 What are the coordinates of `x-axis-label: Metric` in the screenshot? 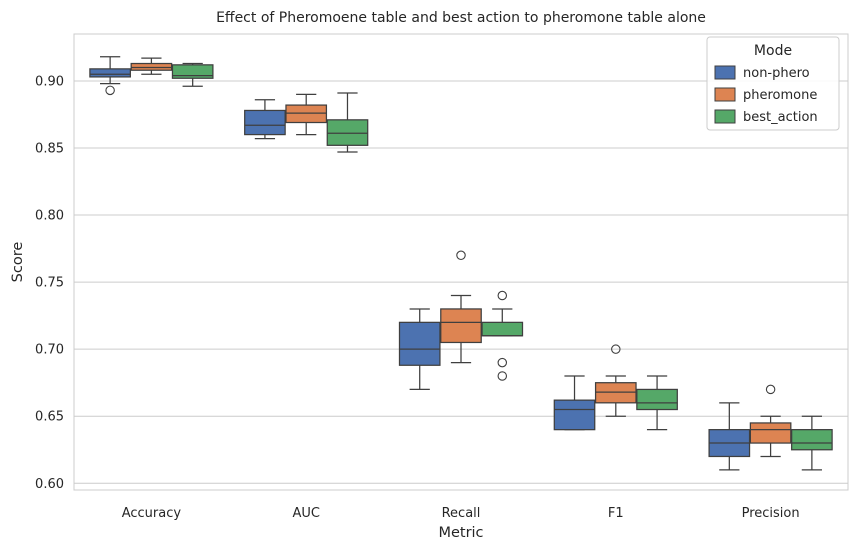 It's located at (460, 533).